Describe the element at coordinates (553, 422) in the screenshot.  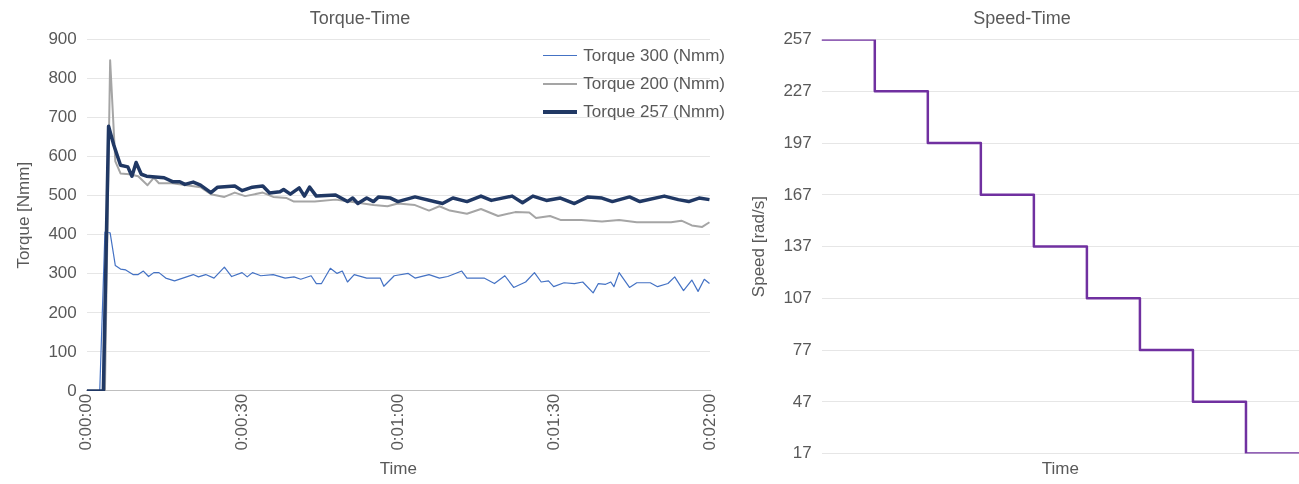
I see `x-tick-label: 0:01:30` at that location.